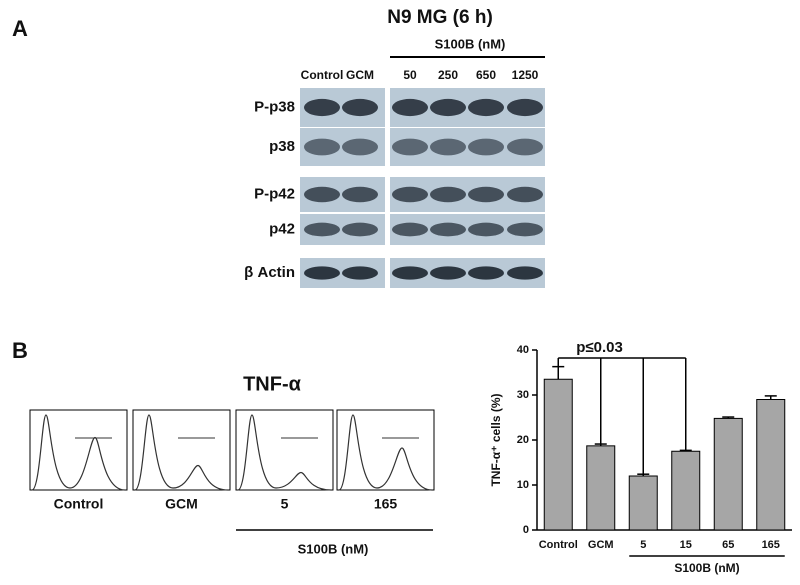 The height and width of the screenshot is (585, 800). I want to click on x-tick-label: GCM, so click(601, 545).